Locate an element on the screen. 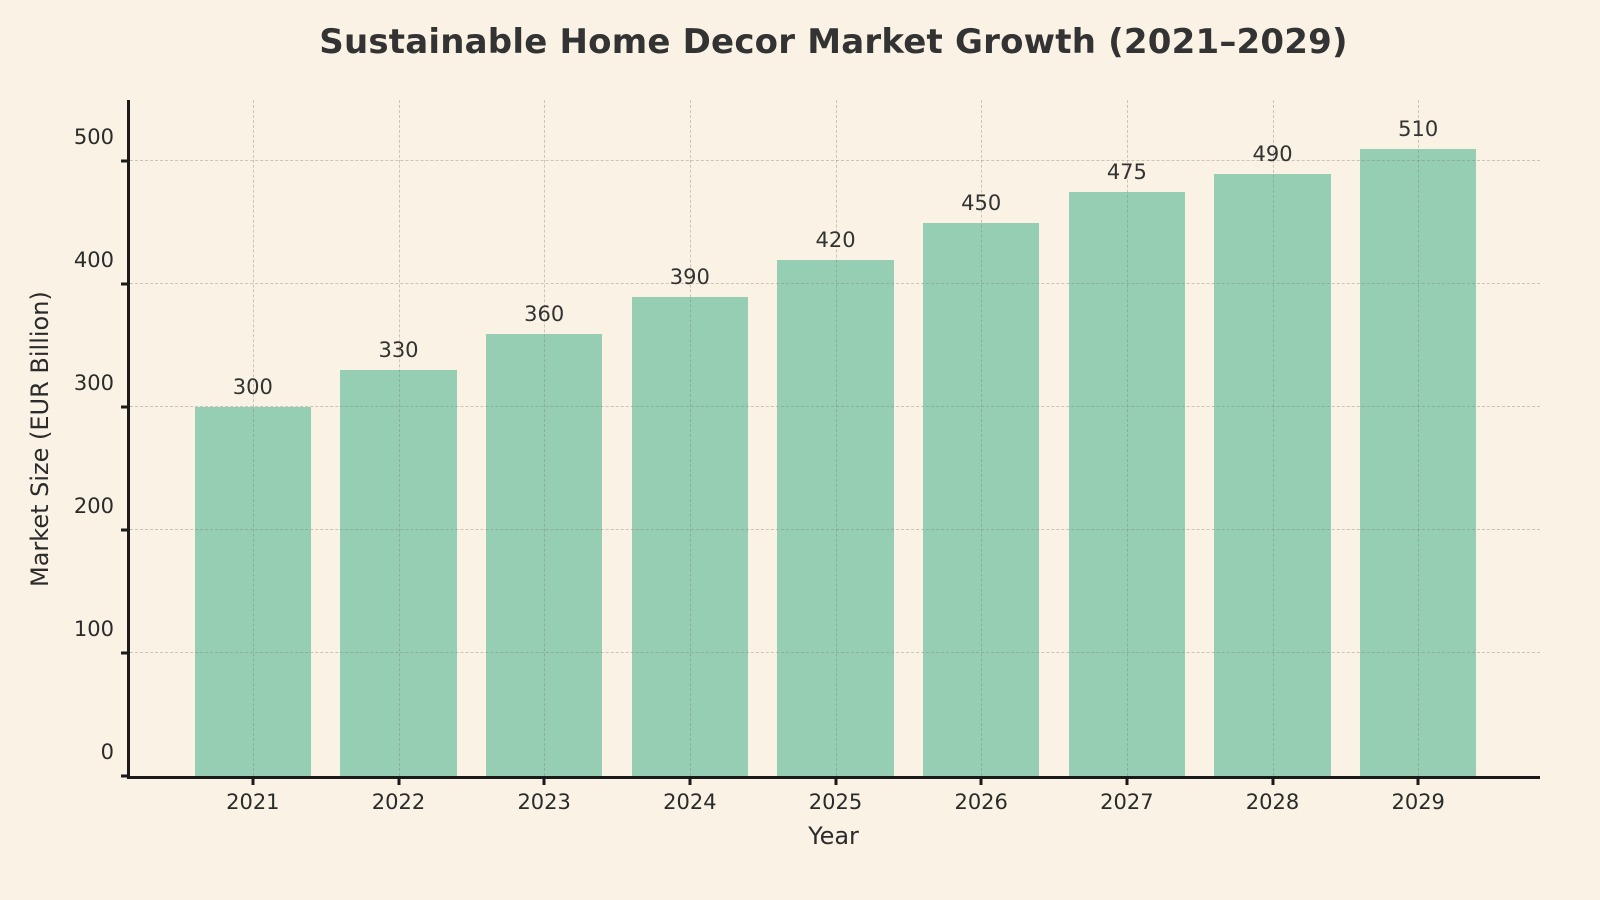 The image size is (1600, 900). bar-column: 390 2024 is located at coordinates (690, 457).